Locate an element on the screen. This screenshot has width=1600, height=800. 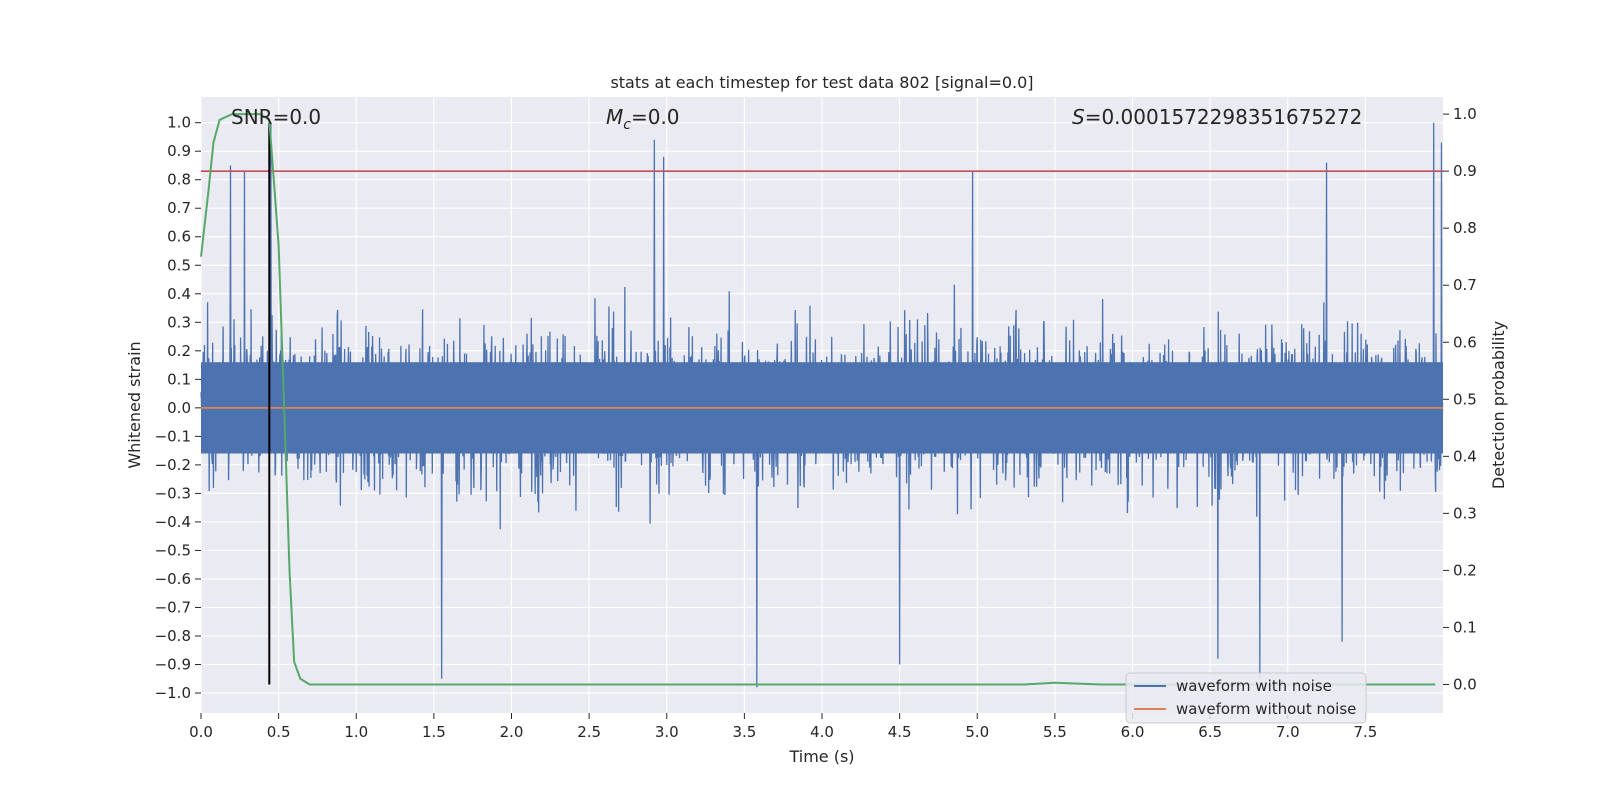
left-y-tick-label: 0.1 is located at coordinates (179, 379).